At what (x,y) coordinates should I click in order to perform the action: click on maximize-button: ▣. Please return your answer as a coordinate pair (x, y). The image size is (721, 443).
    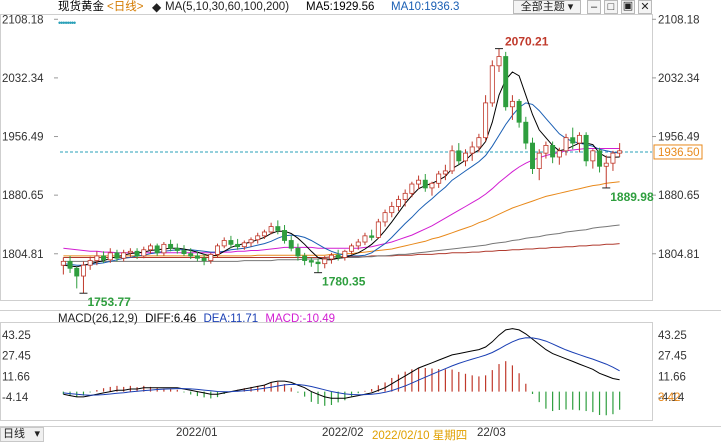
    Looking at the image, I should click on (628, 7).